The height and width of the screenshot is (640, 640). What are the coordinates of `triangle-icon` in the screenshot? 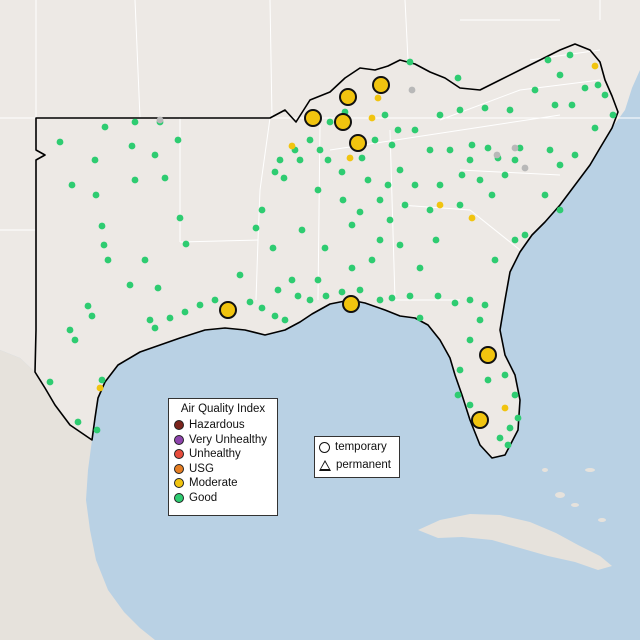 It's located at (325, 465).